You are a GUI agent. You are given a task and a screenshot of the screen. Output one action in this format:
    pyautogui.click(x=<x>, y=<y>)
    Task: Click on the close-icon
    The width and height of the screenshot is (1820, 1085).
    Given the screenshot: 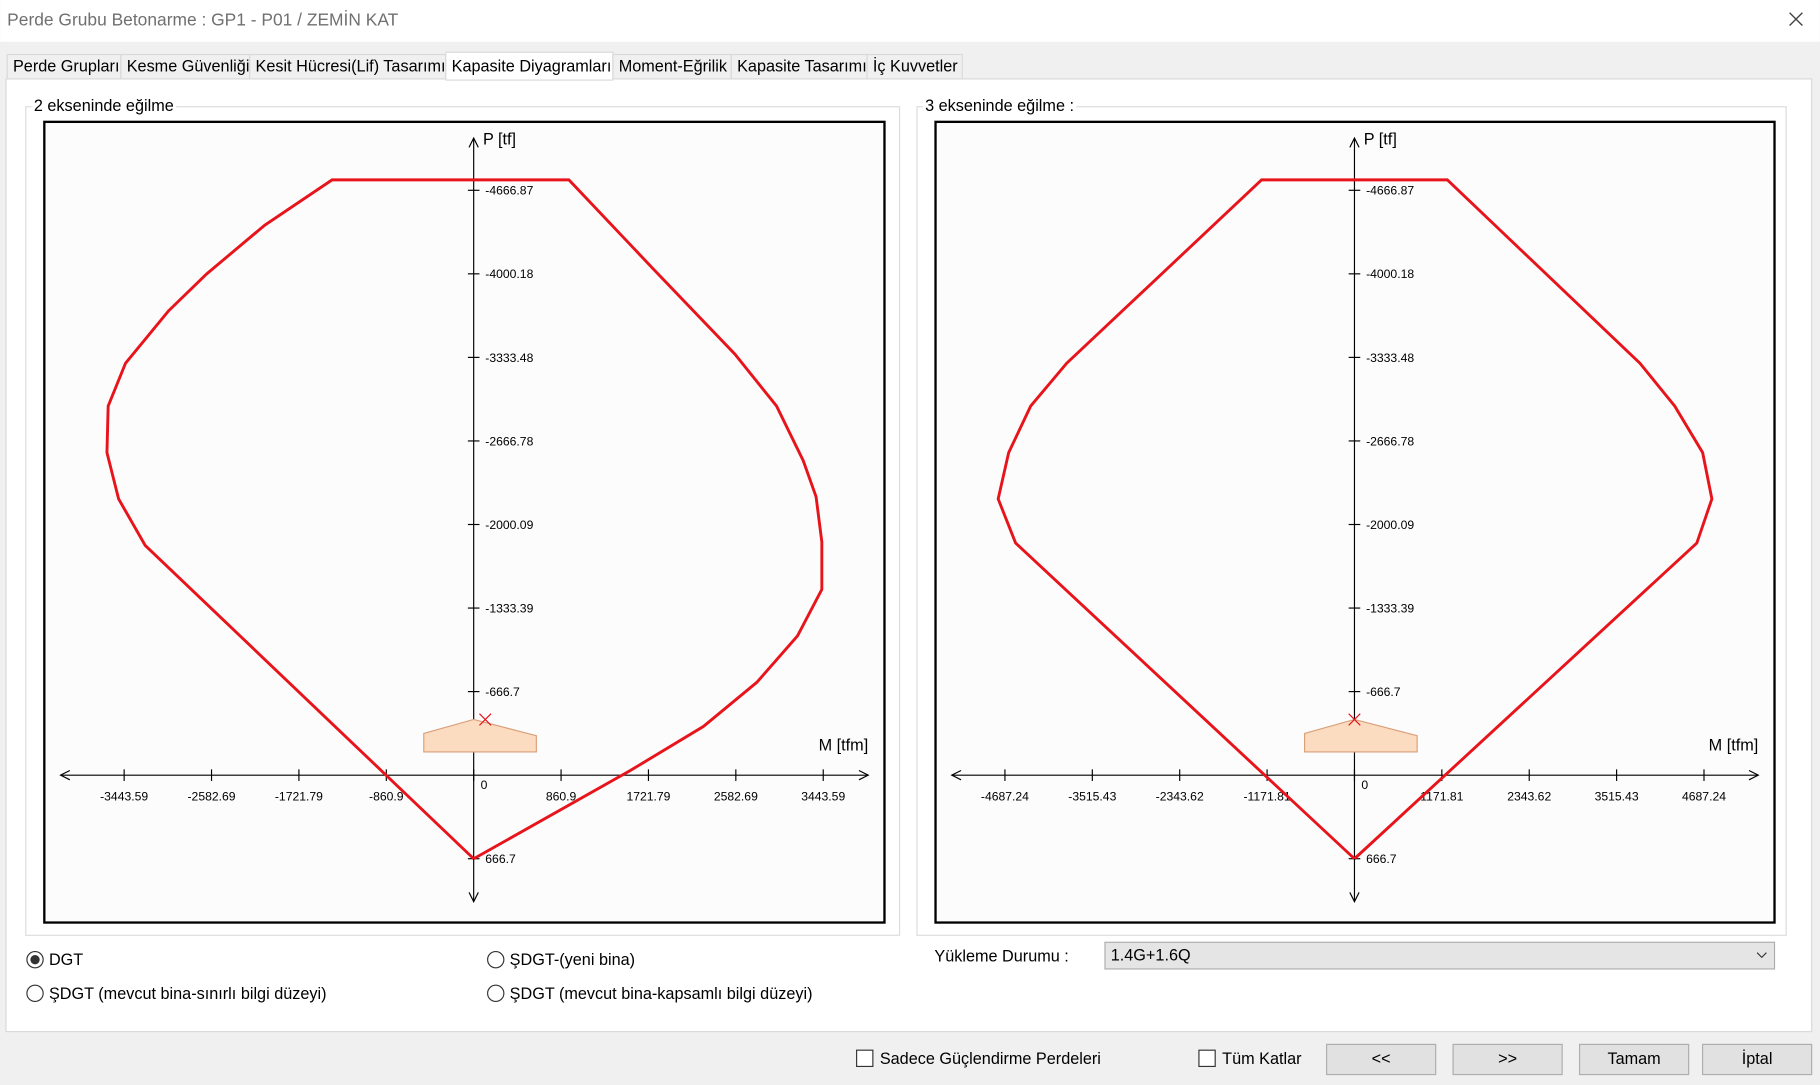 What is the action you would take?
    pyautogui.click(x=1796, y=19)
    